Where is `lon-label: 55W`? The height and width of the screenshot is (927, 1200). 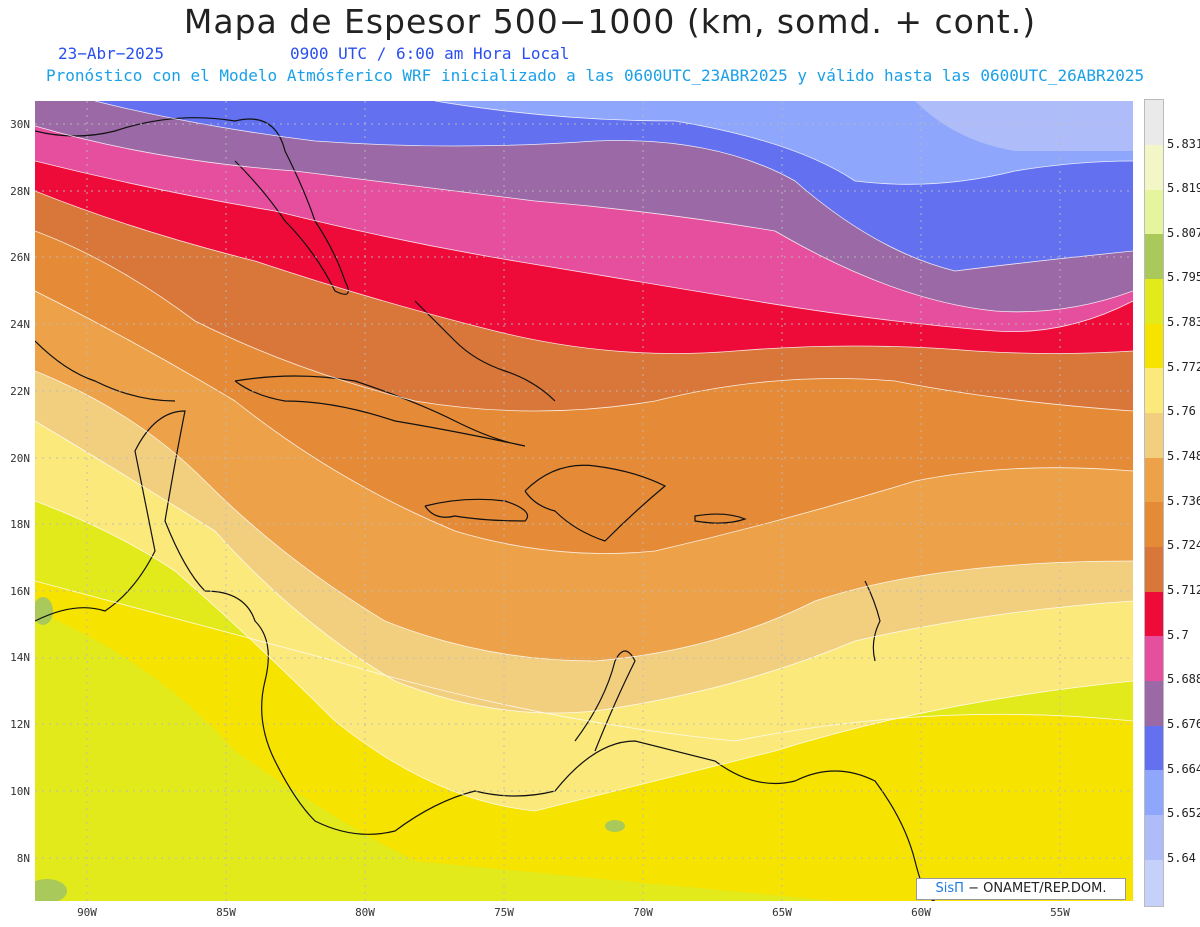 lon-label: 55W is located at coordinates (1060, 912).